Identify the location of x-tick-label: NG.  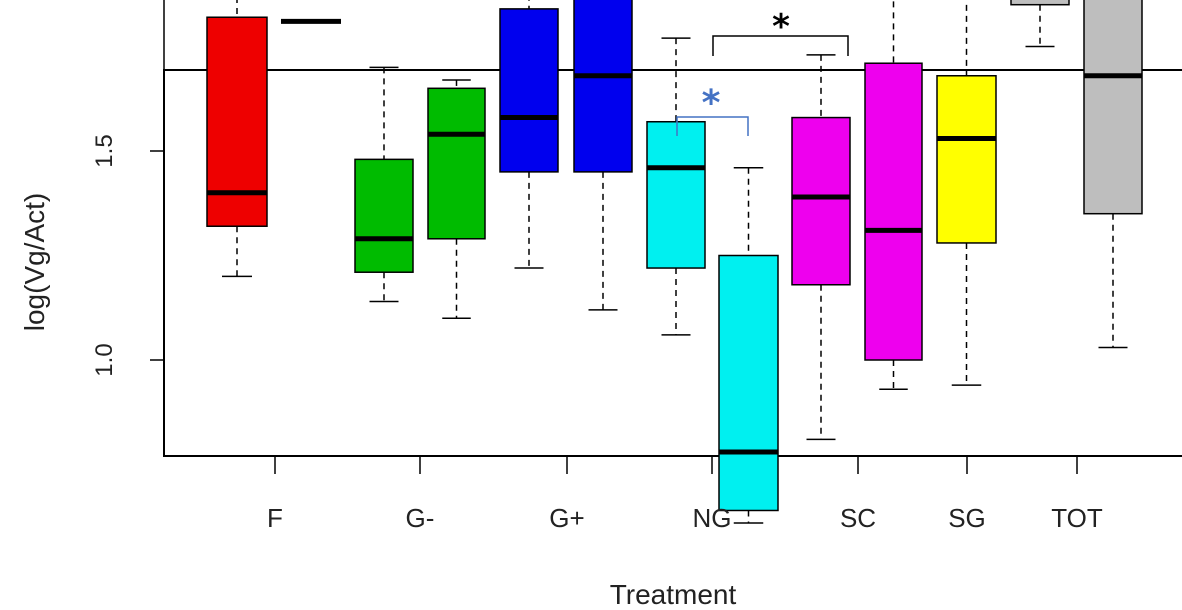
(712, 518).